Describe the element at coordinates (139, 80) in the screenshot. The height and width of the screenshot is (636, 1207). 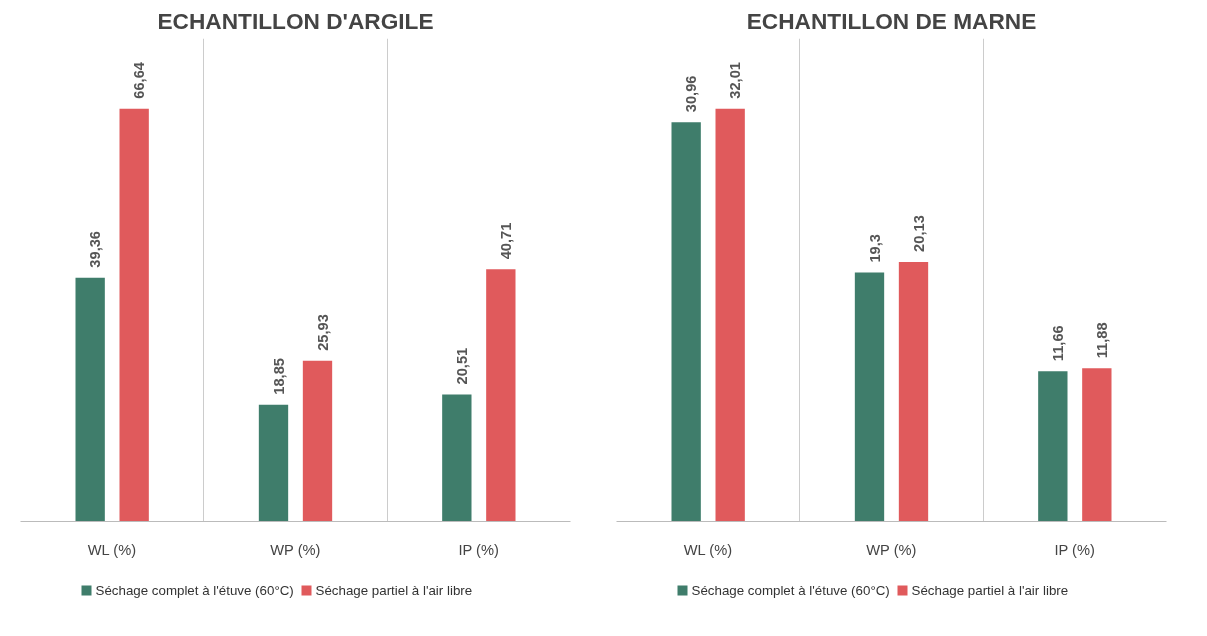
I see `data-label: 66,64` at that location.